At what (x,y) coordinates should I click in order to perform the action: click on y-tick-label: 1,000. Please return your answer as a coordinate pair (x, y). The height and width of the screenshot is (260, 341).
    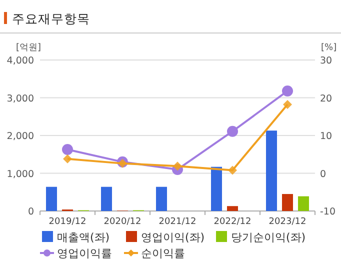
    Looking at the image, I should click on (20, 174).